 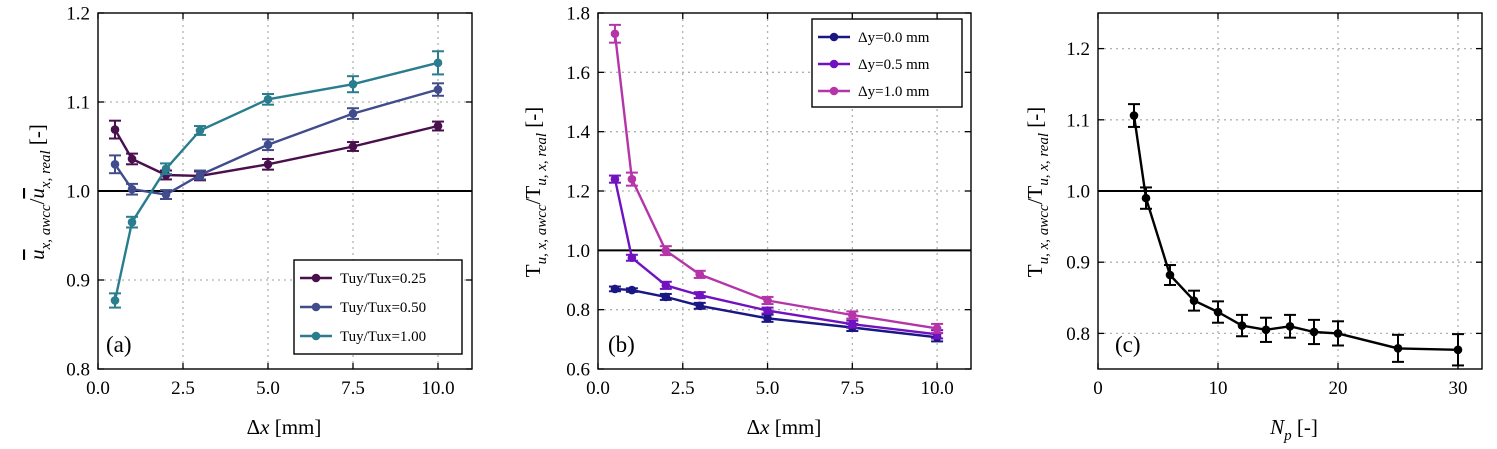 What do you see at coordinates (578, 73) in the screenshot?
I see `y-tick-label: 1.6` at bounding box center [578, 73].